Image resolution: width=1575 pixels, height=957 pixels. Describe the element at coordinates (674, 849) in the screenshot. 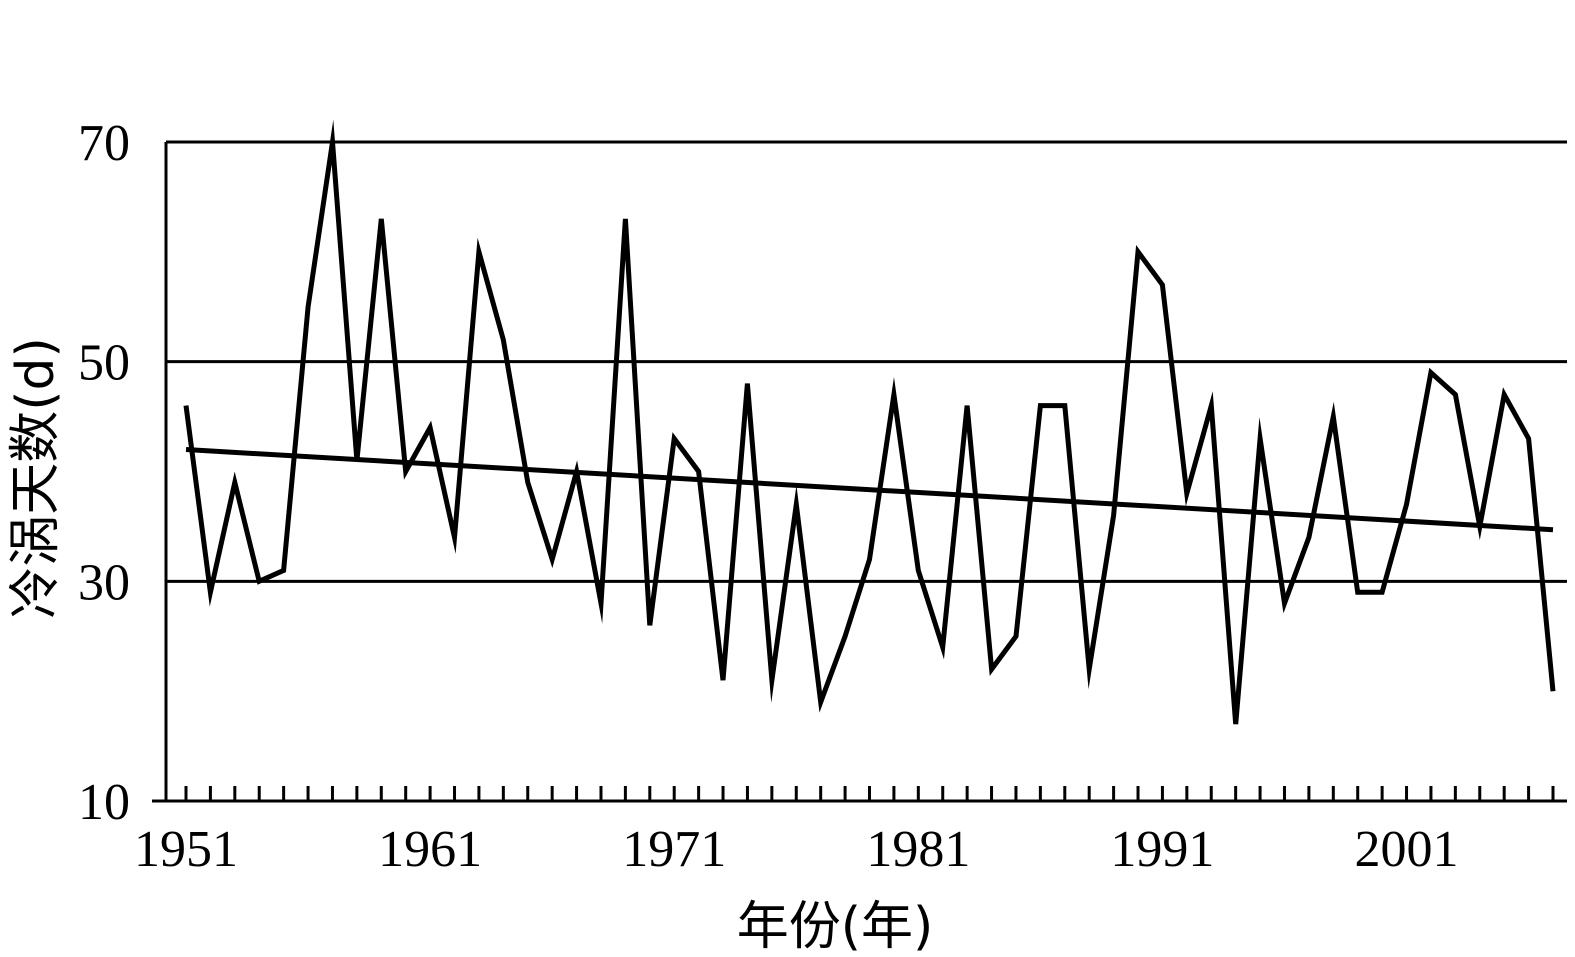

I see `x-tick-label-1971: 1971` at that location.